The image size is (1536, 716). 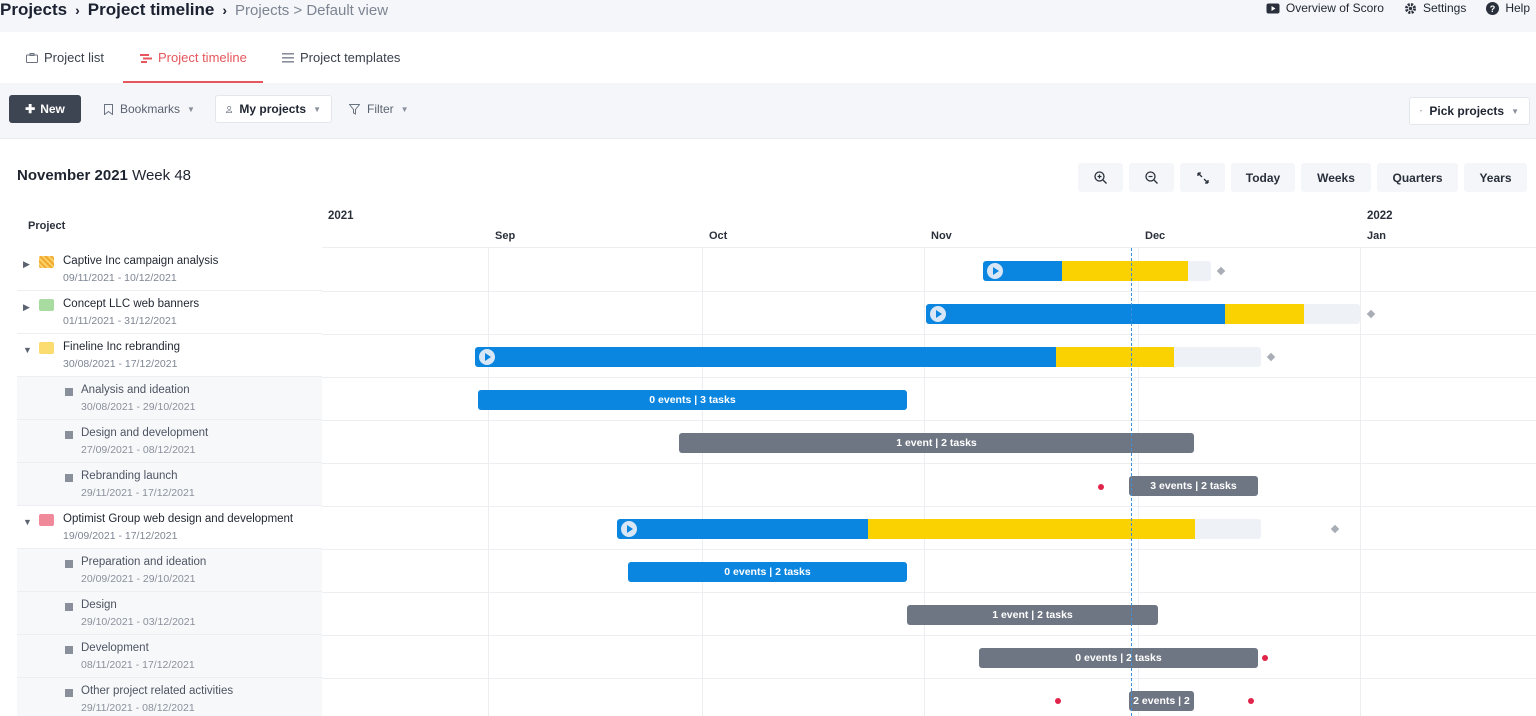 I want to click on project-bar-optimist, so click(x=939, y=529).